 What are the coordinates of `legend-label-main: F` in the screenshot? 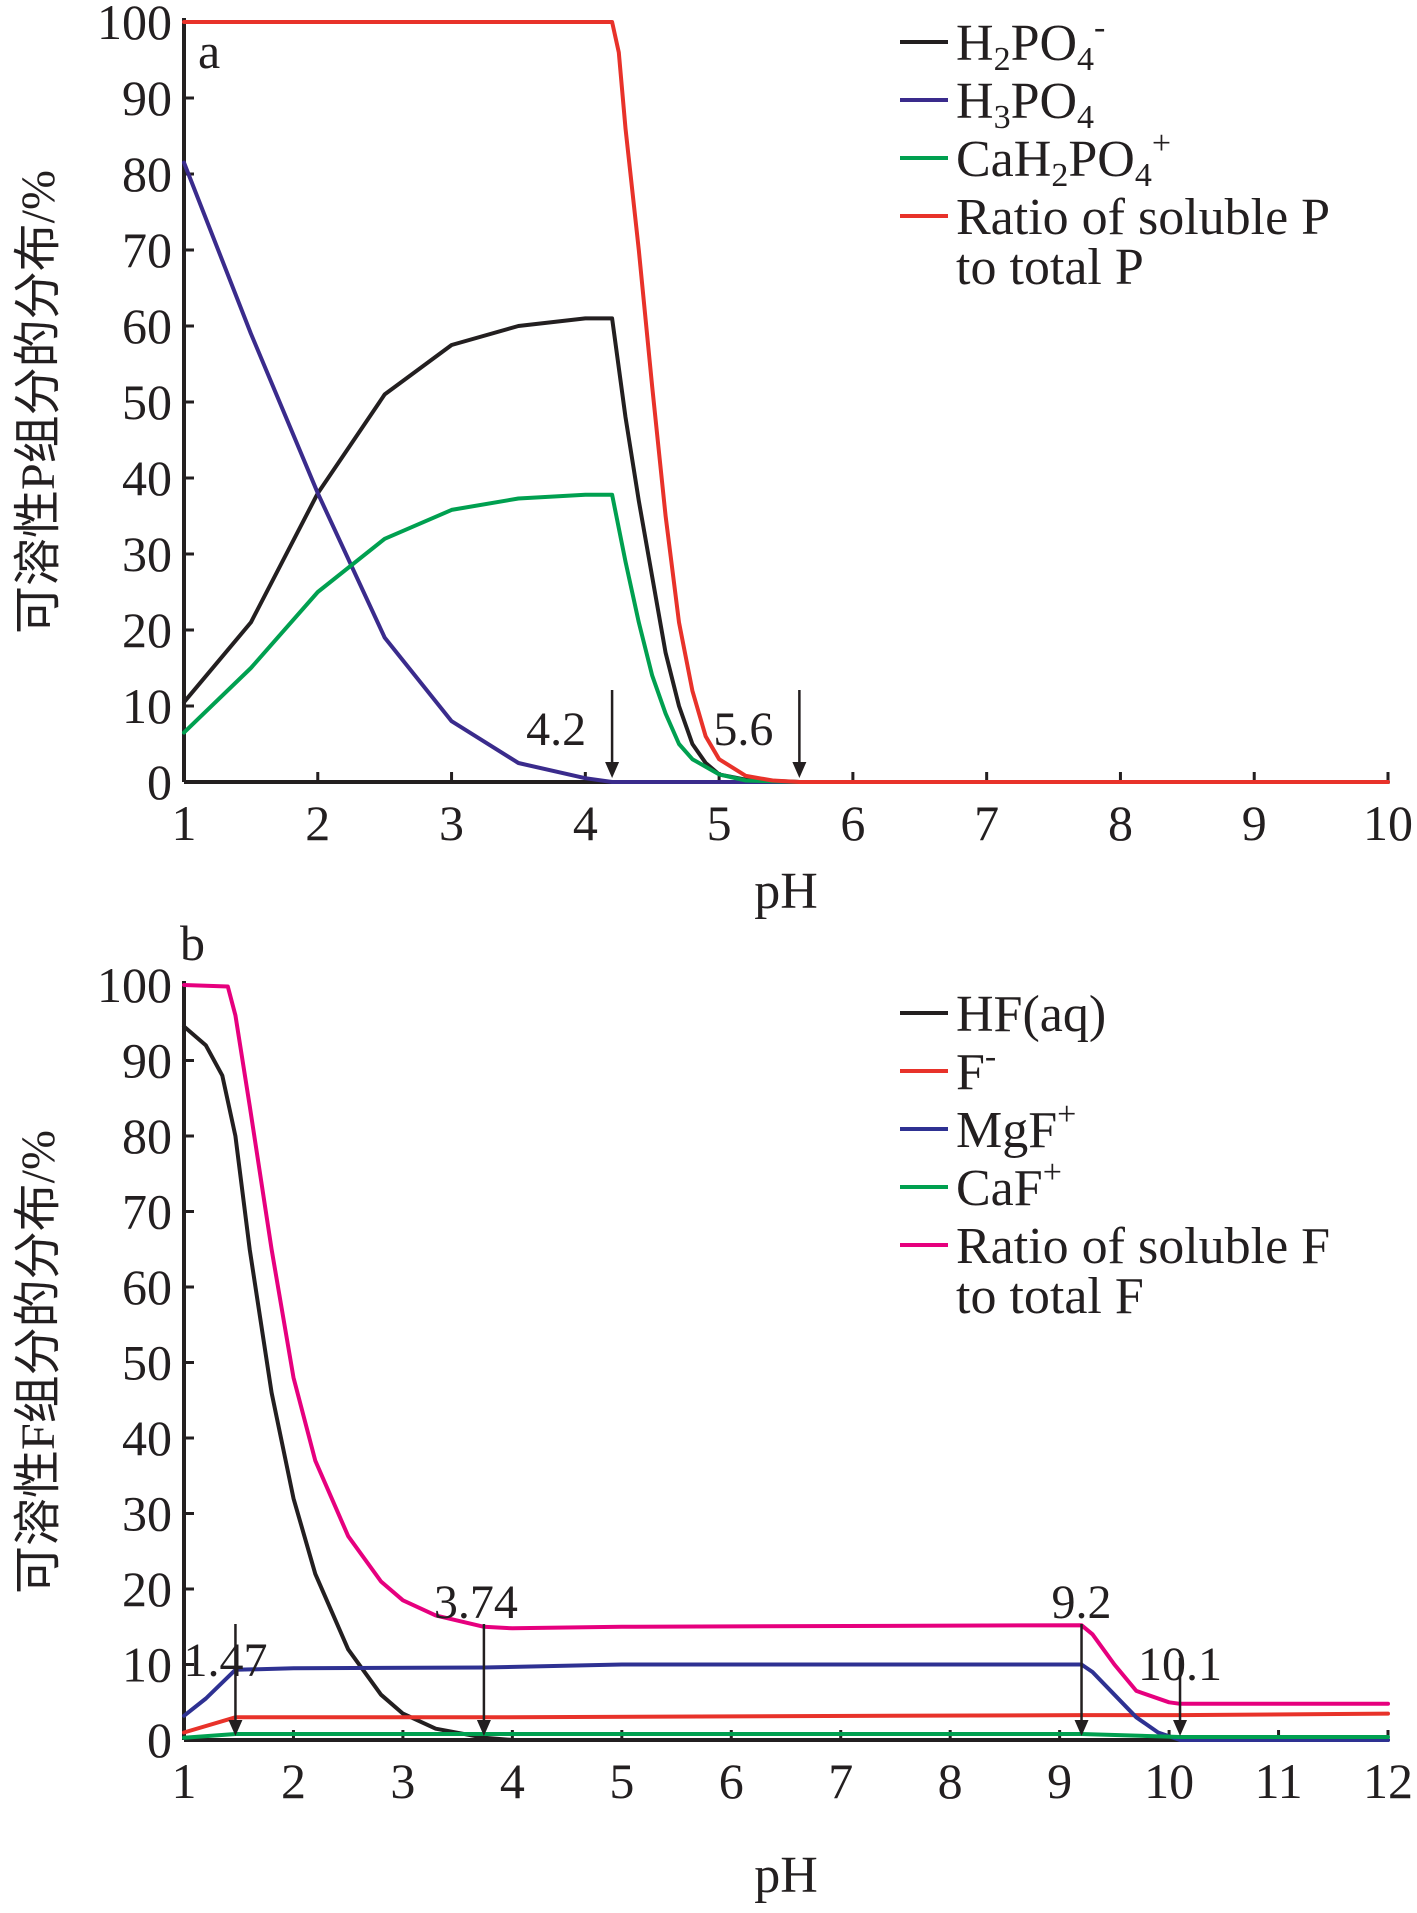 It's located at (970, 1072).